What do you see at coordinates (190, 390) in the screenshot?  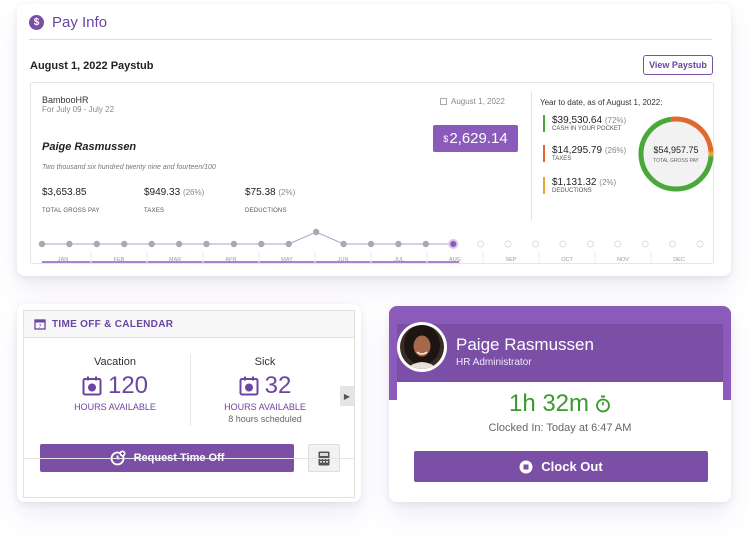 I see `balance-divider` at bounding box center [190, 390].